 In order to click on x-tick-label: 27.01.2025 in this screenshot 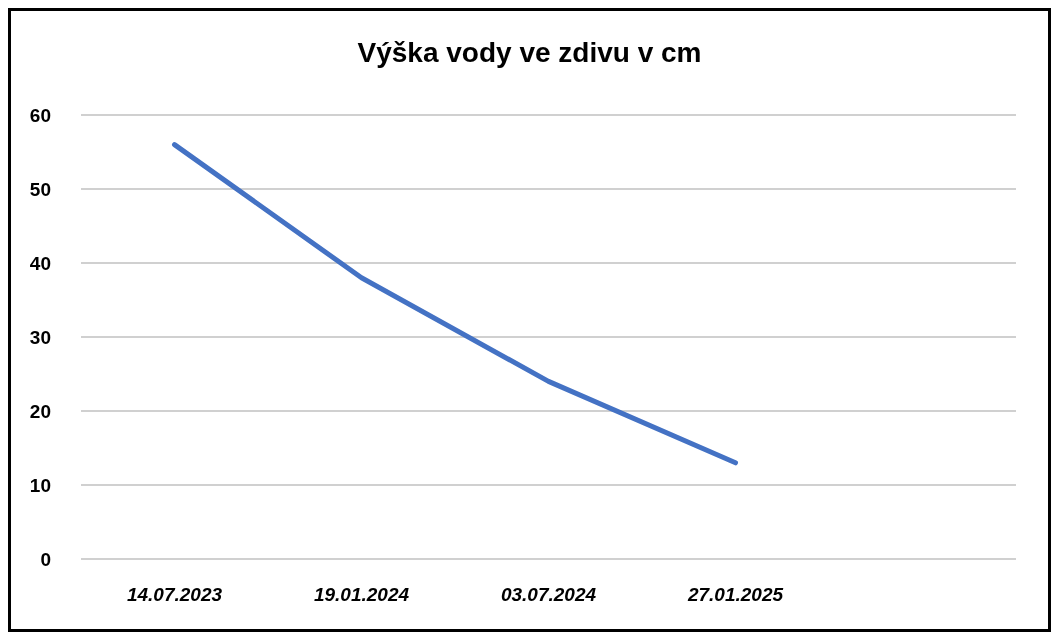, I will do `click(735, 594)`.